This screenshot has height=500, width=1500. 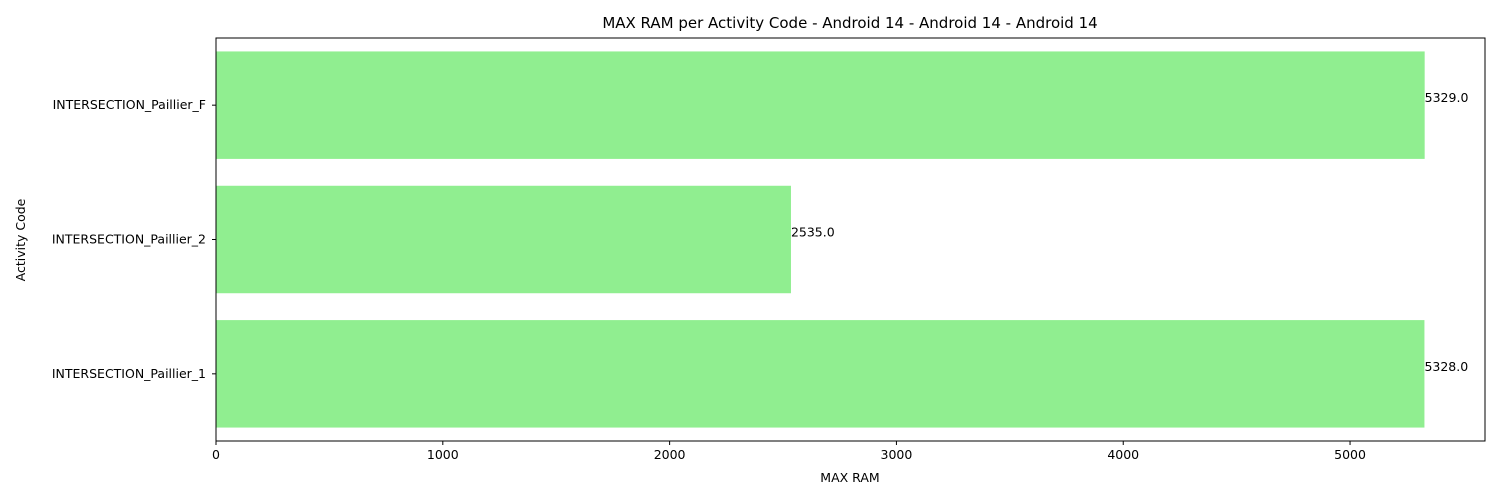 What do you see at coordinates (1123, 454) in the screenshot?
I see `x-tick-label: 4000` at bounding box center [1123, 454].